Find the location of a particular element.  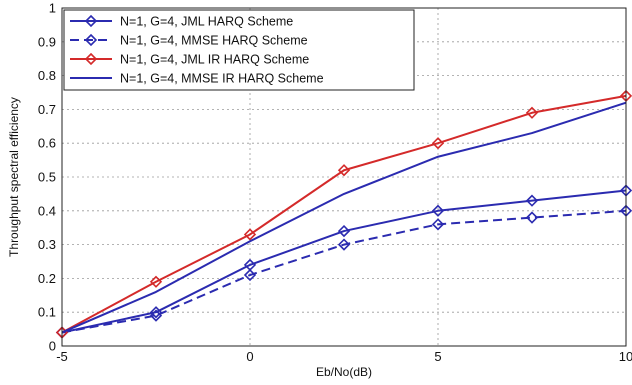

x-tick-label: 0 is located at coordinates (249, 356).